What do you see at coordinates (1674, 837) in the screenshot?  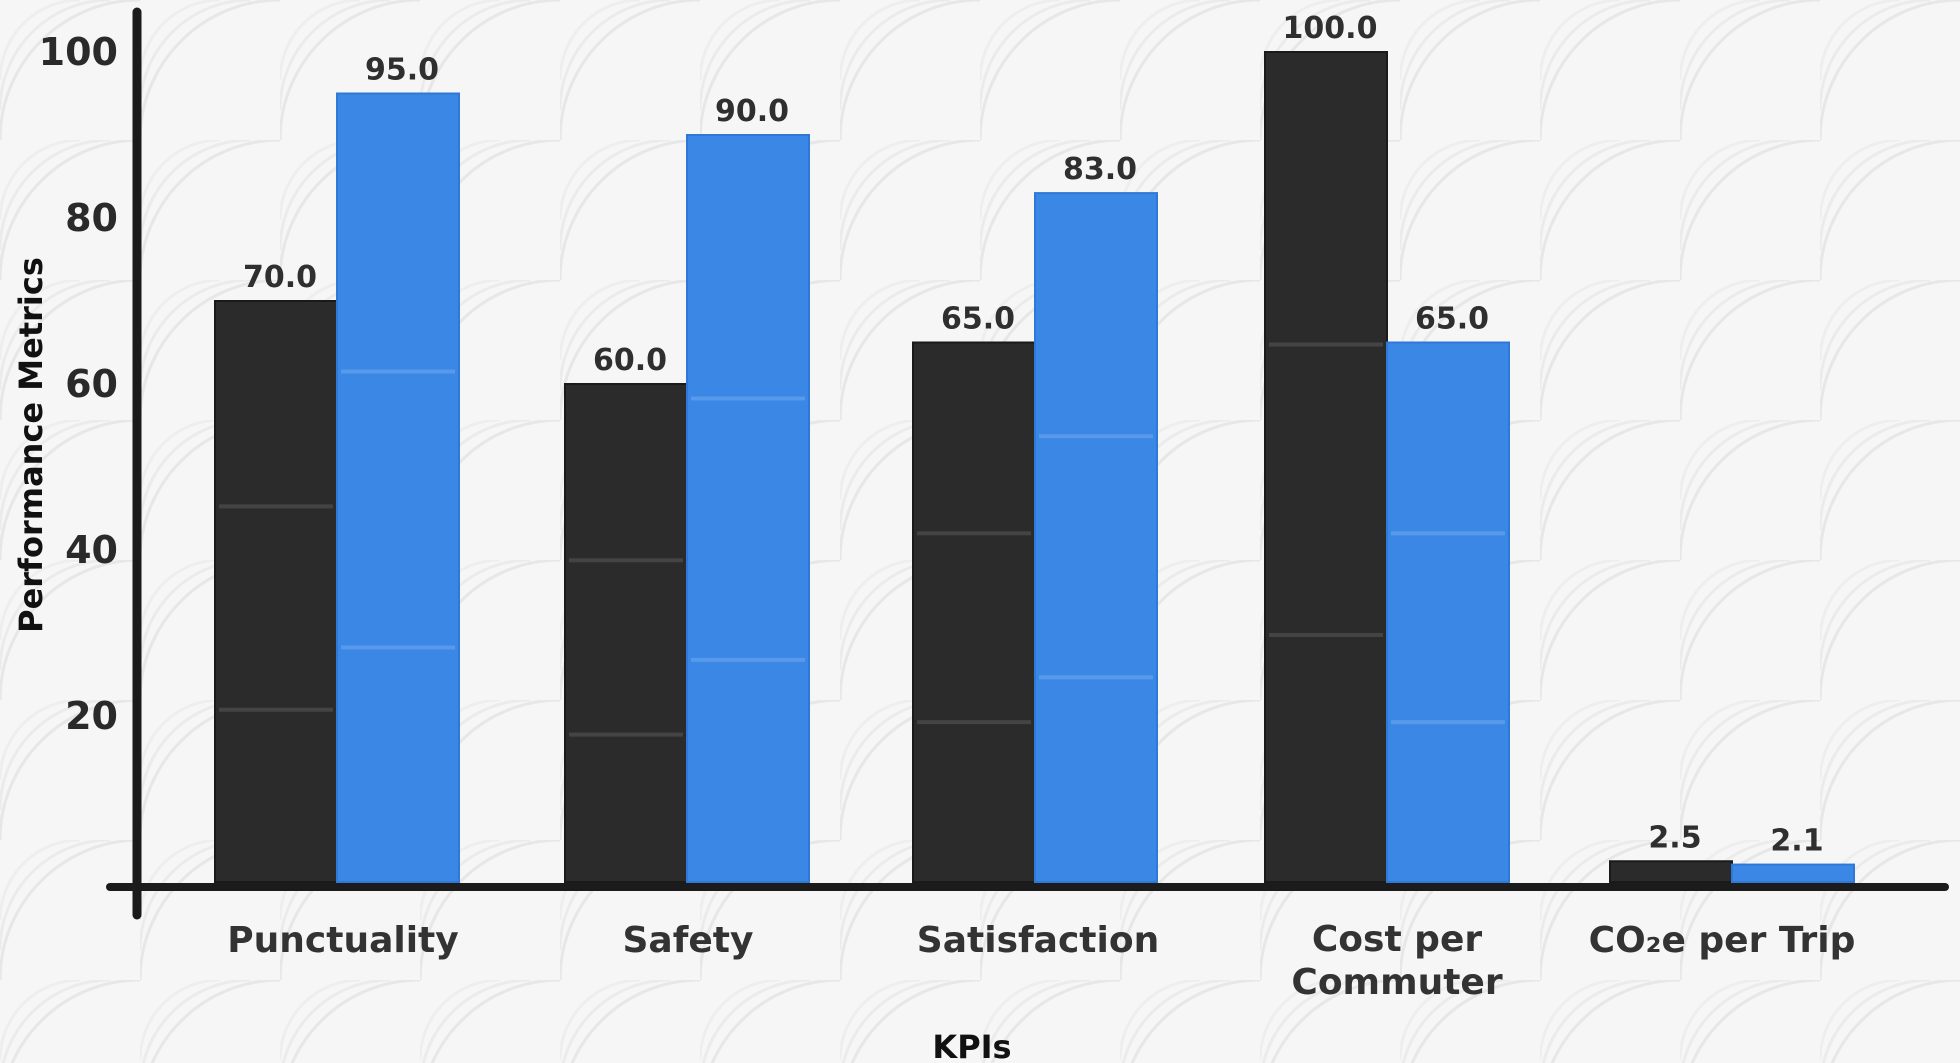 I see `value-label-series1-4: 2.5` at bounding box center [1674, 837].